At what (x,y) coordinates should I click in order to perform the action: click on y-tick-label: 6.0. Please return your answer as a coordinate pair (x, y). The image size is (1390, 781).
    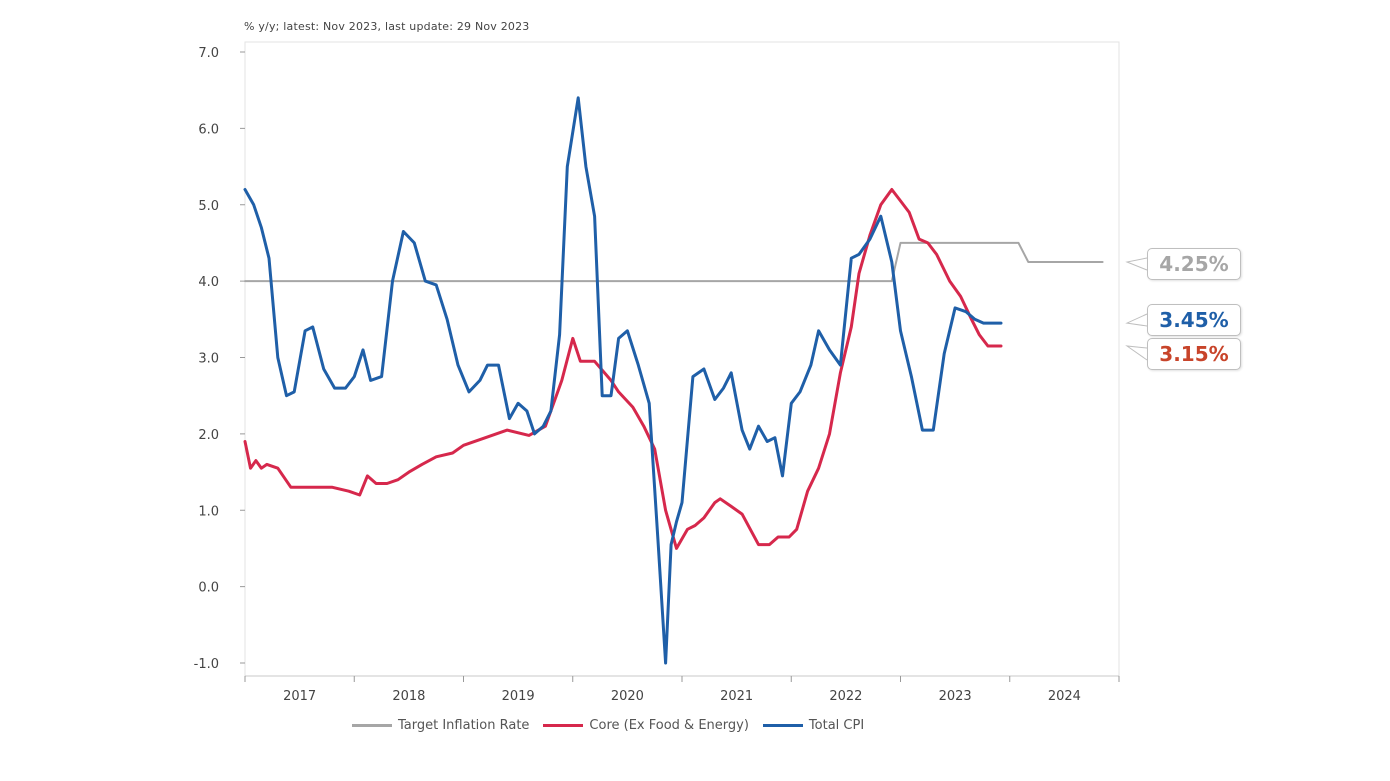
    Looking at the image, I should click on (208, 129).